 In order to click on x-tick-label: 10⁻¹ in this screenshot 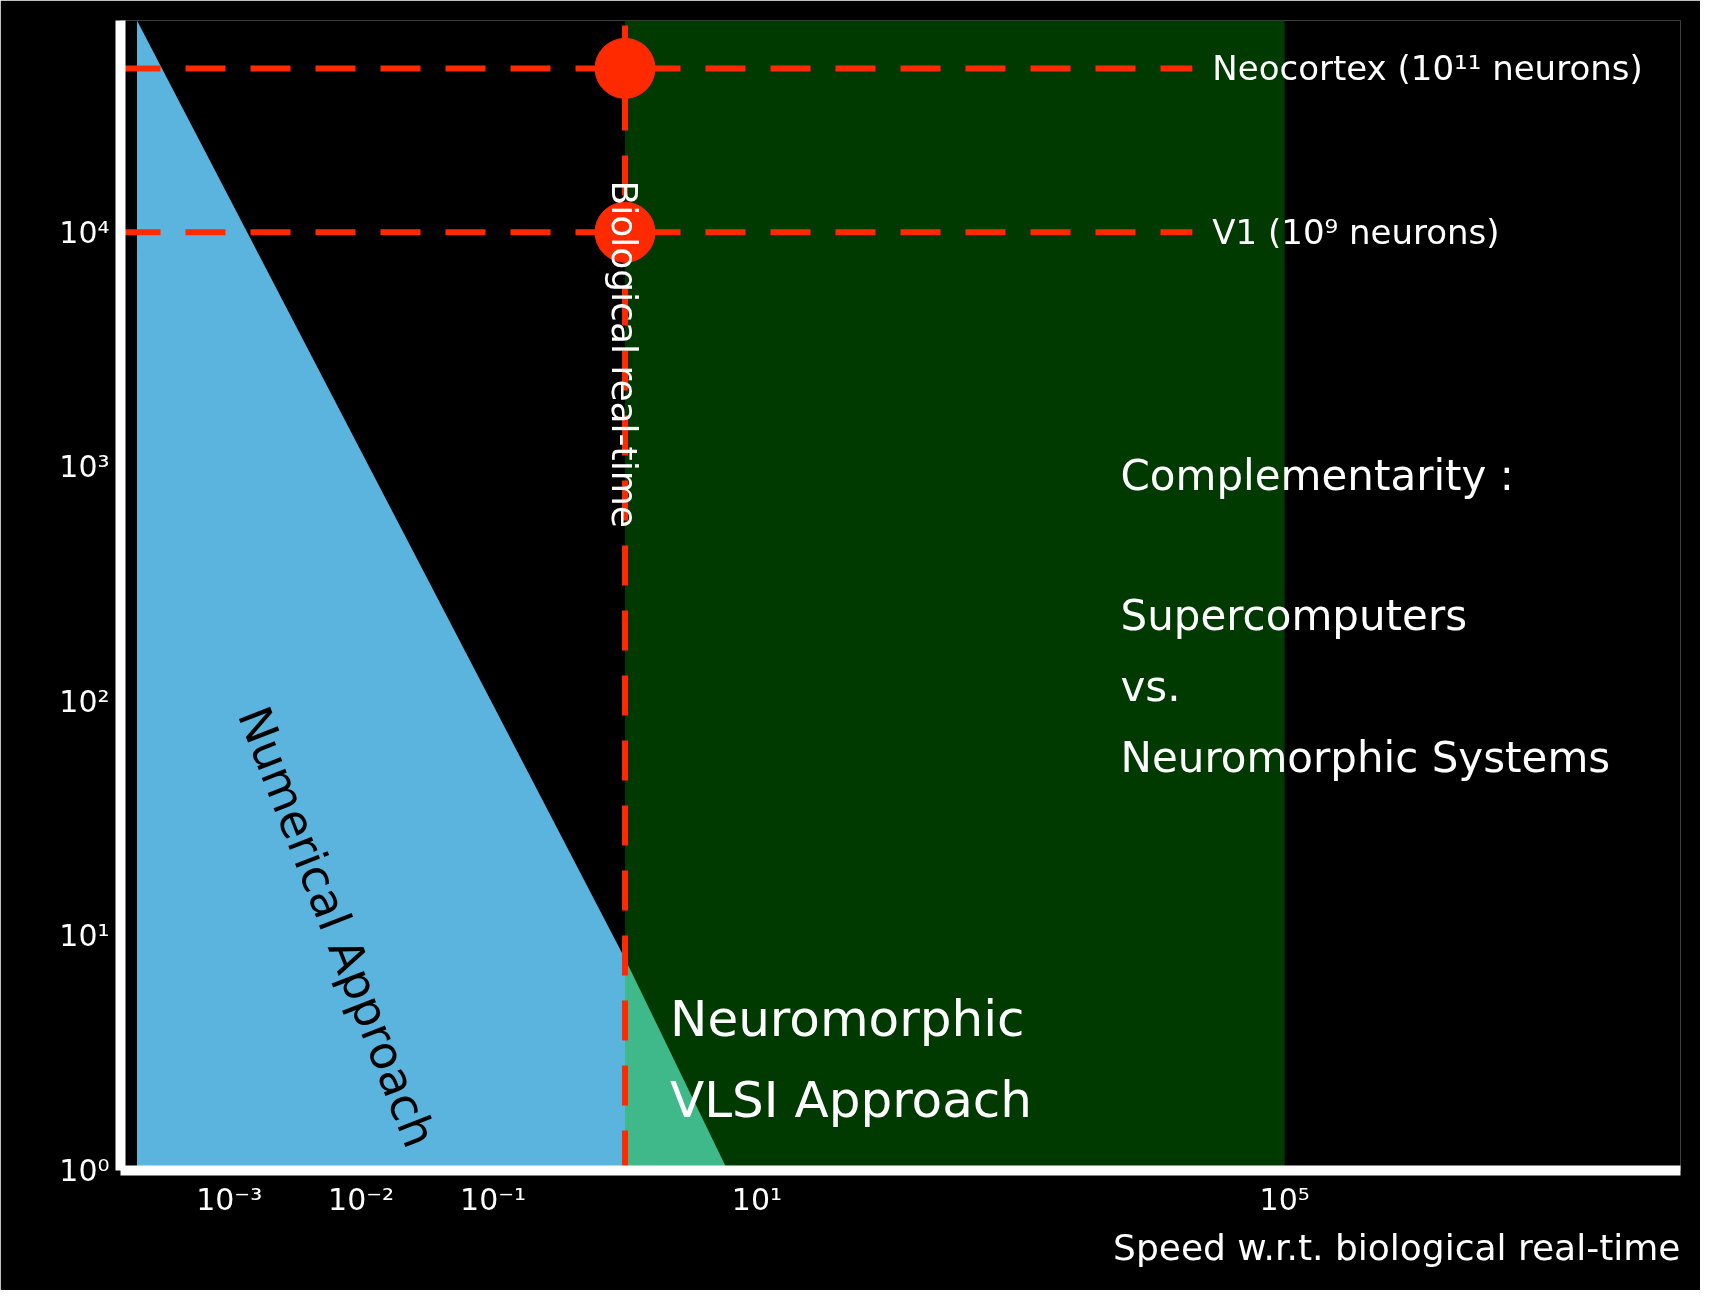, I will do `click(493, 1199)`.